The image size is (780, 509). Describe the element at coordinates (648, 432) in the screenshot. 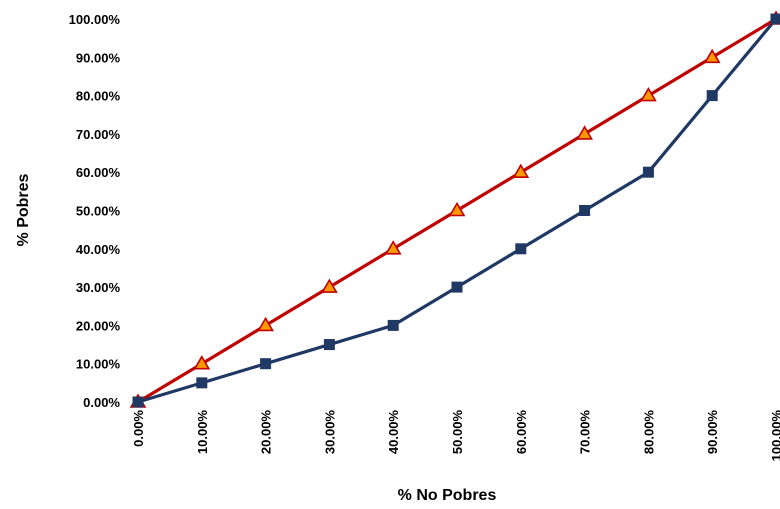

I see `x-tick-label: 80.00%` at that location.